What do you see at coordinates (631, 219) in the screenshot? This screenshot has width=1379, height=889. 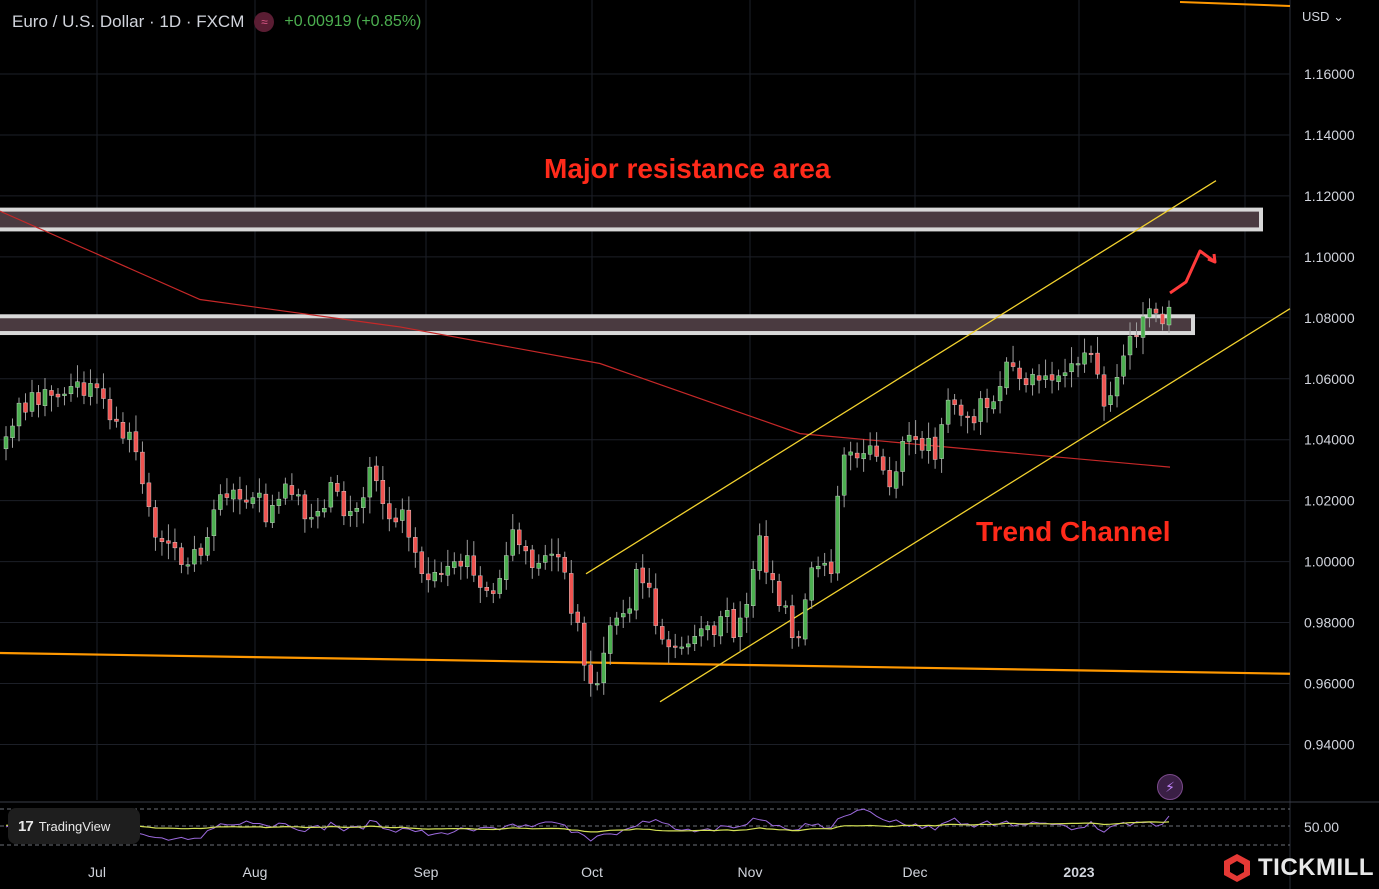 I see `resistance-zone` at bounding box center [631, 219].